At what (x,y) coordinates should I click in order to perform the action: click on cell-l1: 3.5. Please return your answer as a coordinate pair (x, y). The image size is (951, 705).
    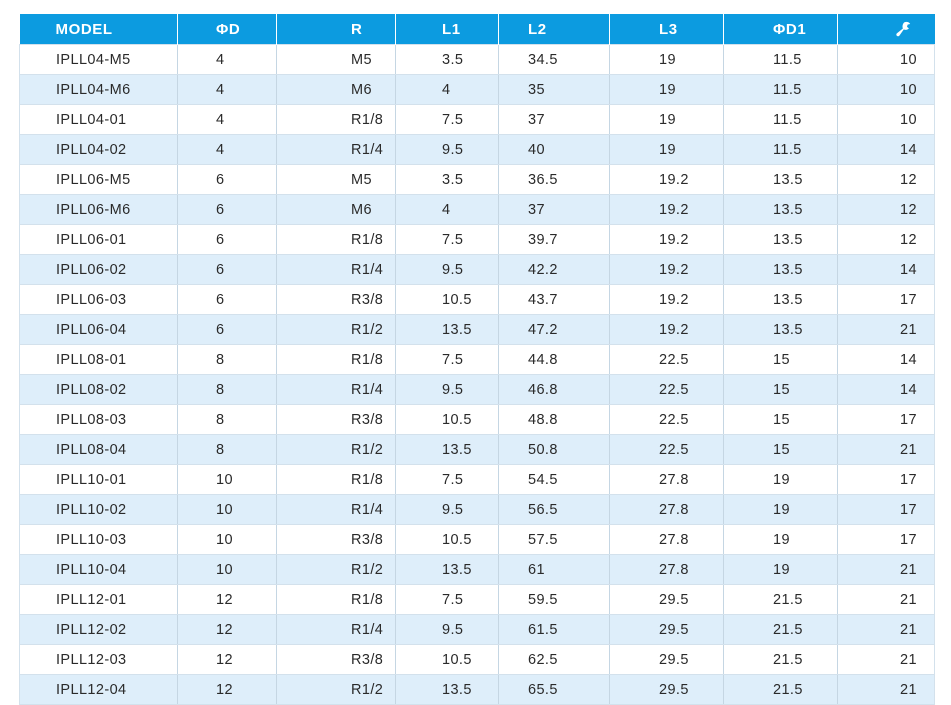
    Looking at the image, I should click on (447, 179).